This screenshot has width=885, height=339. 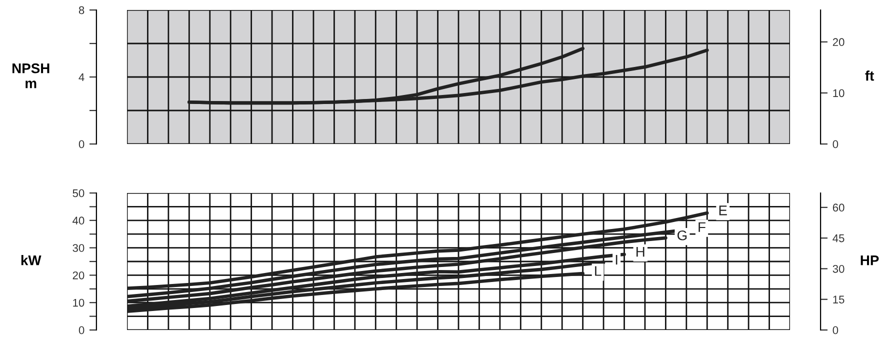 I want to click on series-label: G, so click(x=682, y=235).